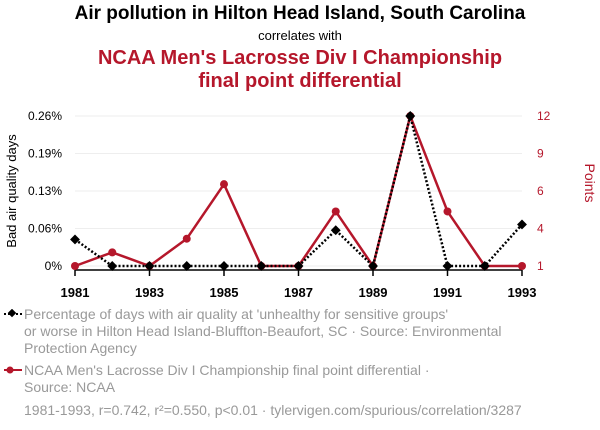  What do you see at coordinates (11, 191) in the screenshot?
I see `y-left-axis-title: Bad air quality days` at bounding box center [11, 191].